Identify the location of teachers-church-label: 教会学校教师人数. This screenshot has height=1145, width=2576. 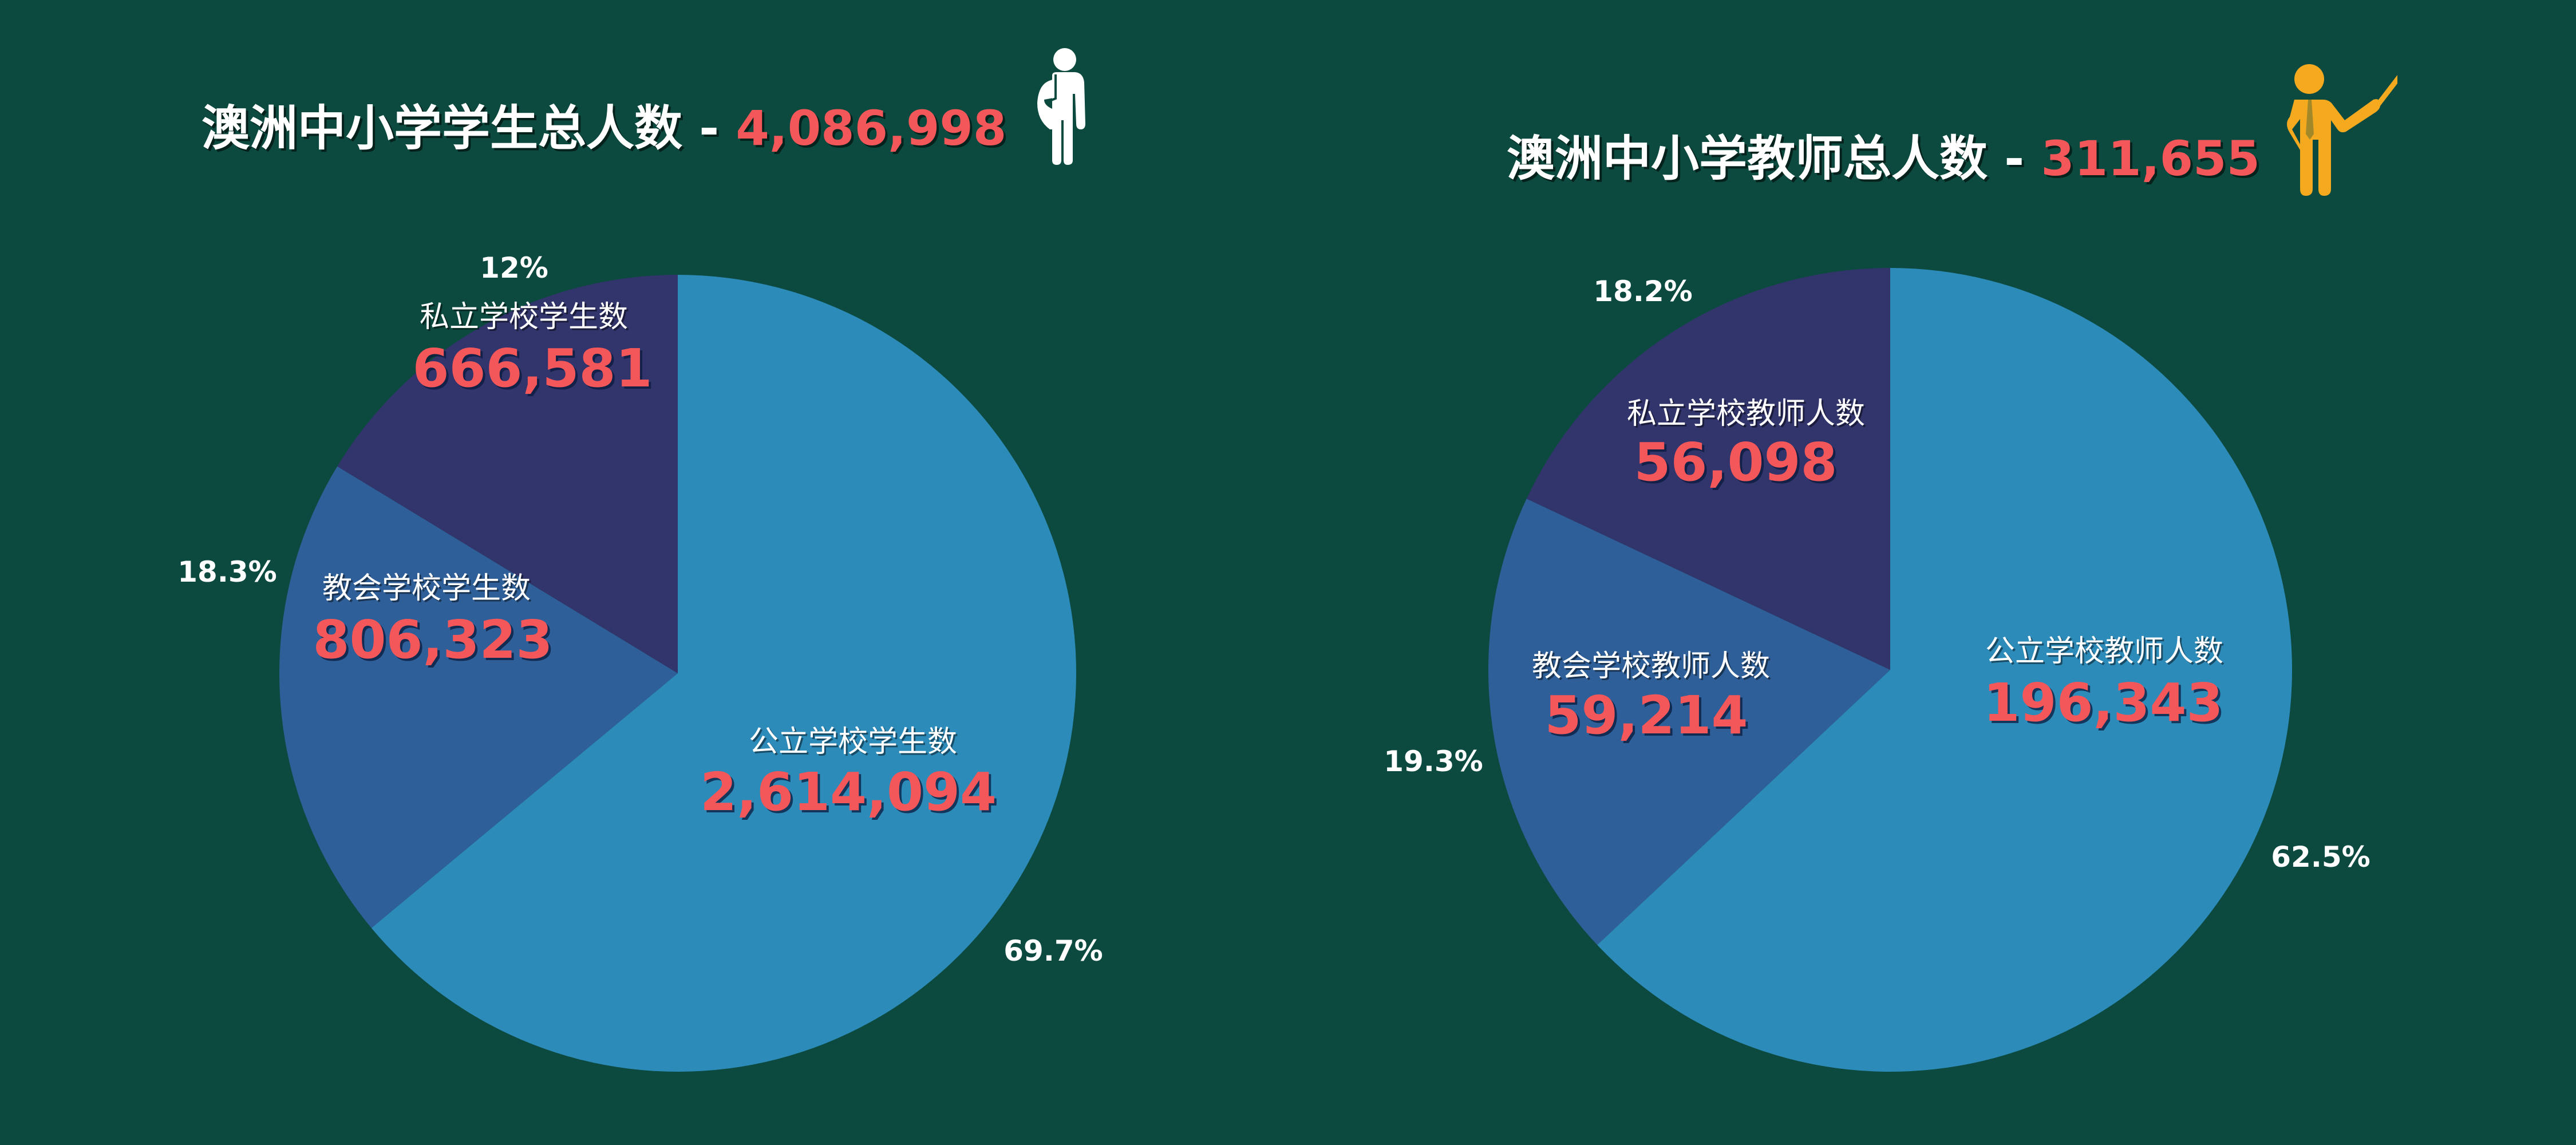
(1651, 666).